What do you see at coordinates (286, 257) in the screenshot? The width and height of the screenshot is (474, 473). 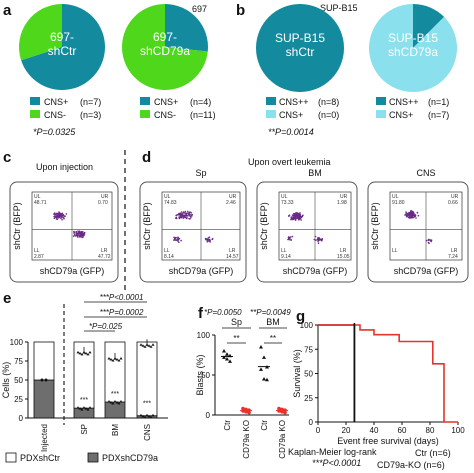 I see `quadrant-ll-value: 9.14` at bounding box center [286, 257].